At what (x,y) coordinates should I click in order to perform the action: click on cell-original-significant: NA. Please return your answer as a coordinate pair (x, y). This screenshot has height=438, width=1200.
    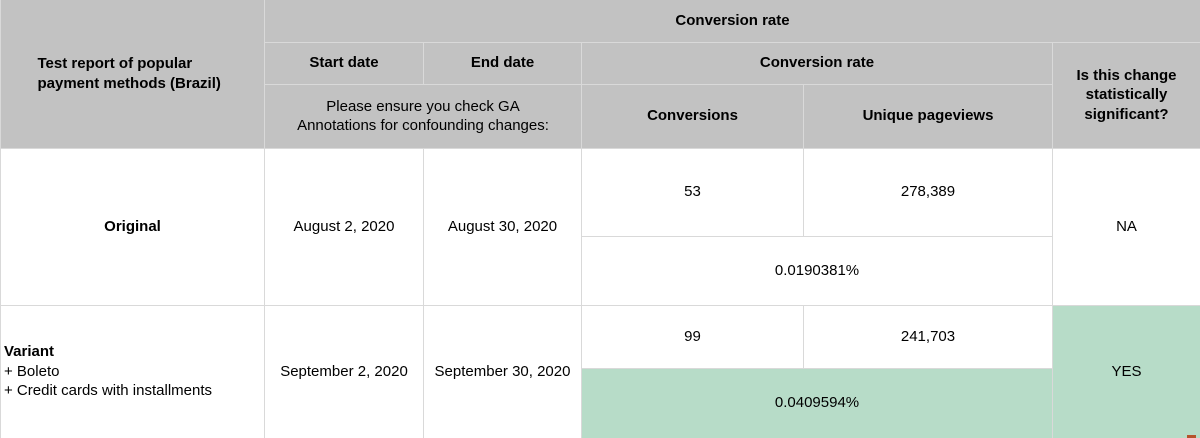
    Looking at the image, I should click on (1125, 226).